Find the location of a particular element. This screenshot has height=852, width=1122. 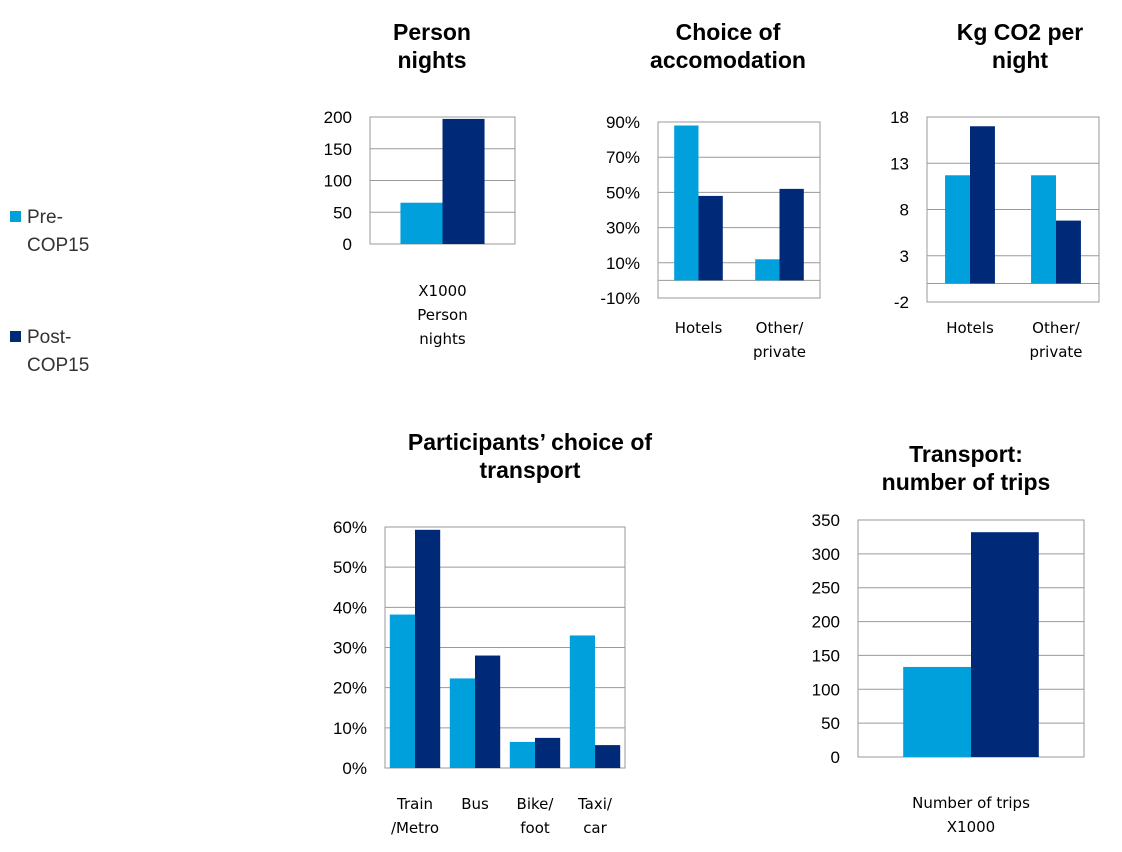

chart-title: Choice of accomodation is located at coordinates (728, 46).